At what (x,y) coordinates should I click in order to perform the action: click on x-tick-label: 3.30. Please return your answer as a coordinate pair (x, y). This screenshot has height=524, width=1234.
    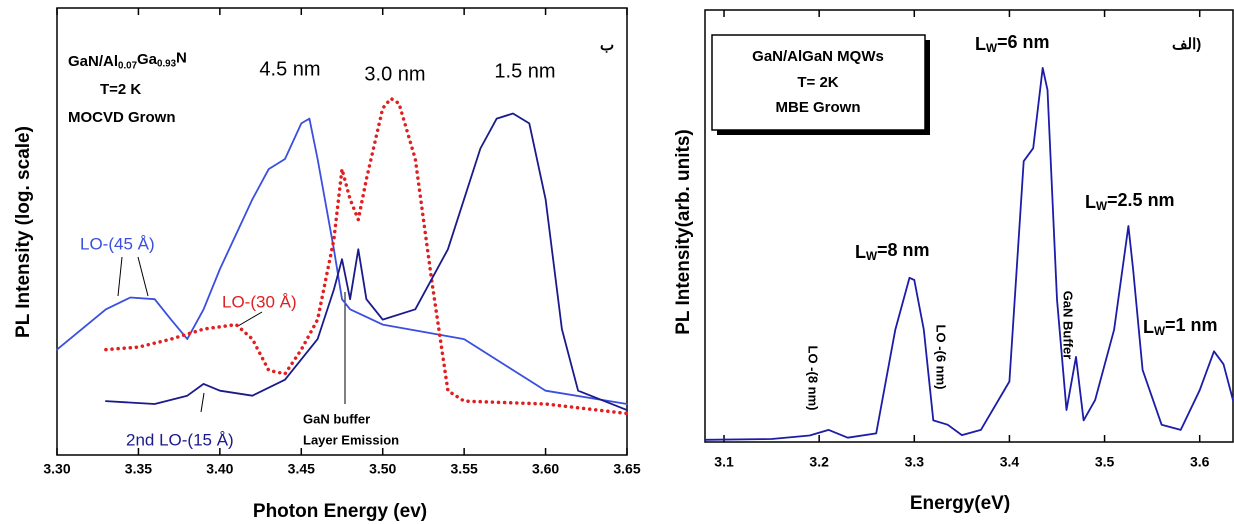
    Looking at the image, I should click on (56, 469).